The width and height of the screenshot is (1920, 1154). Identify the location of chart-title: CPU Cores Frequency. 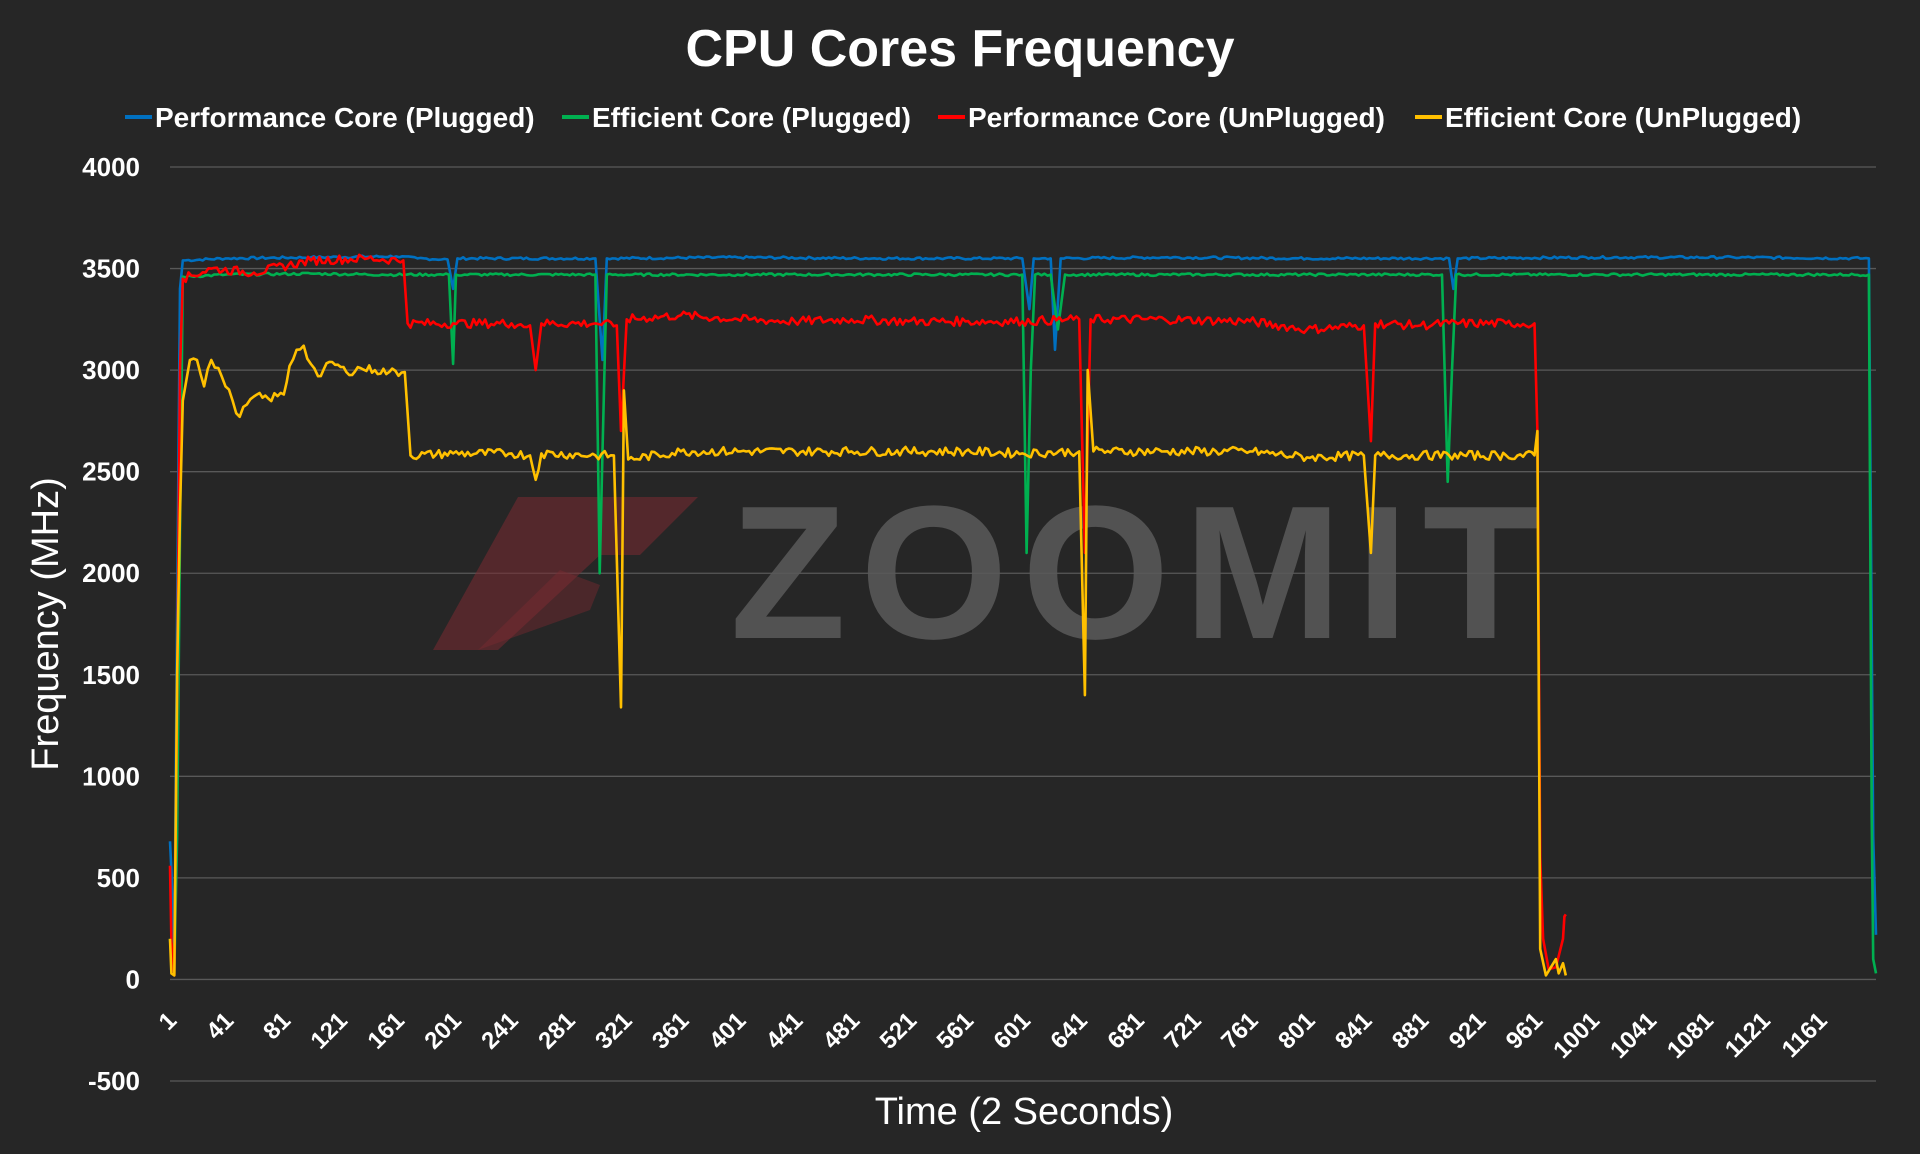
(959, 49).